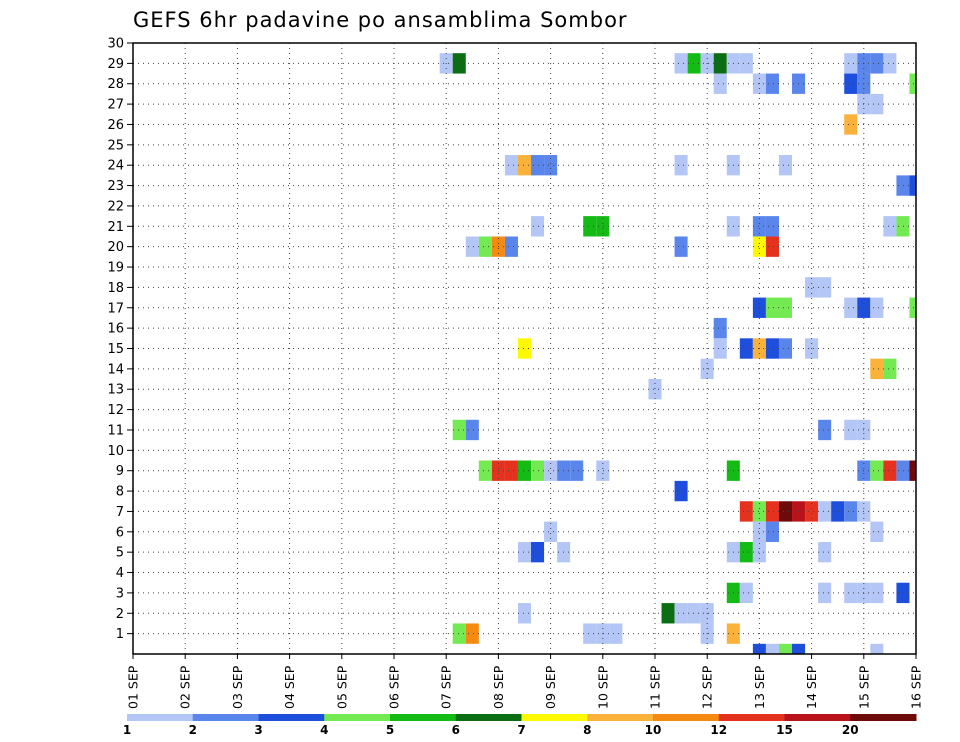  I want to click on y-tick-label: 25, so click(115, 145).